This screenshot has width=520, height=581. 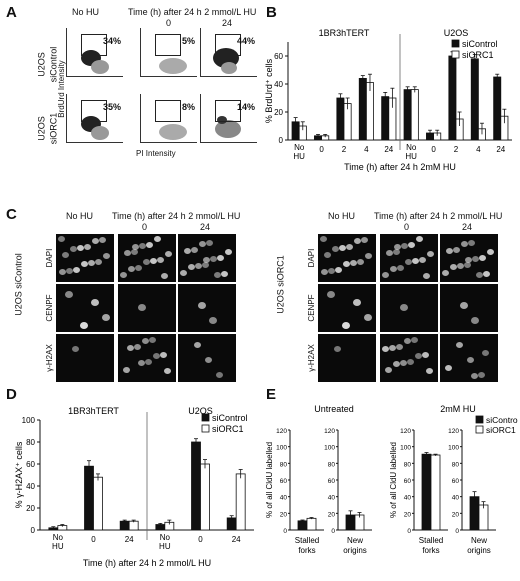 What do you see at coordinates (438, 216) in the screenshot?
I see `micro-col-time: Time (h) after 24 h 2 mmol/L HU` at bounding box center [438, 216].